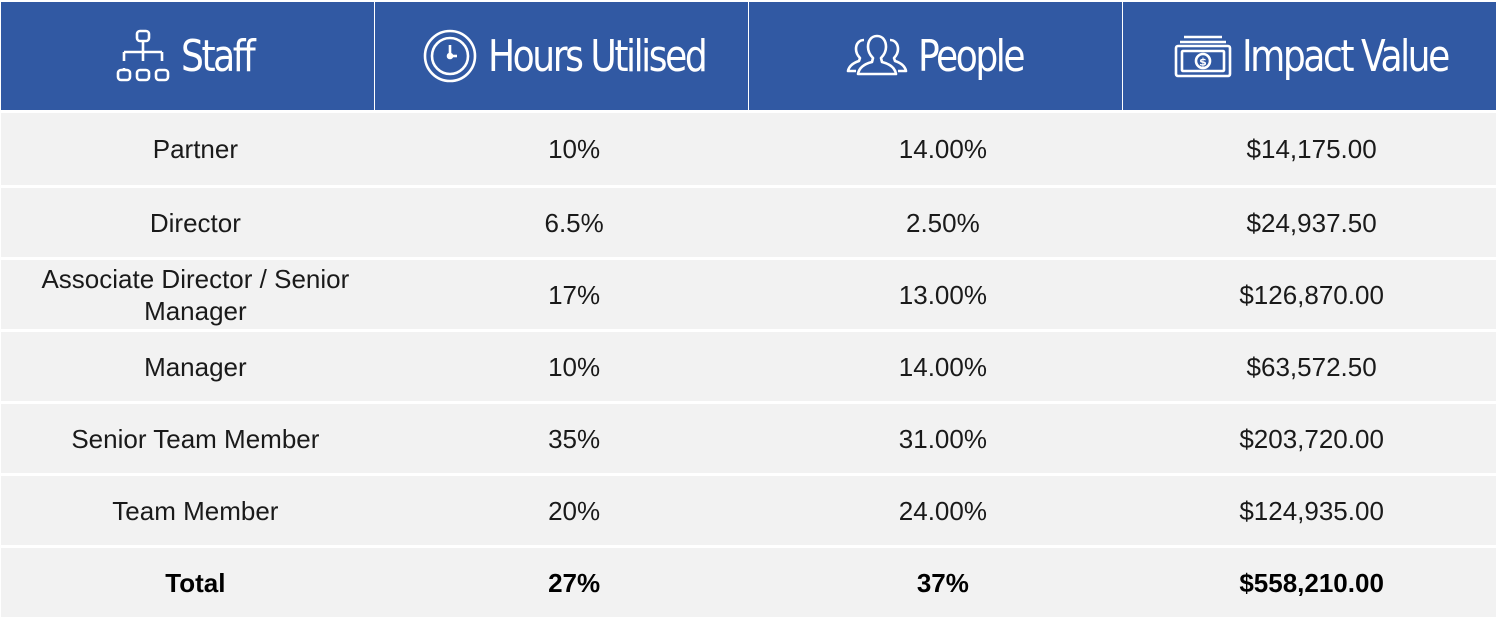 This screenshot has width=1500, height=618. I want to click on cell-impact: $126,870.00, so click(1311, 294).